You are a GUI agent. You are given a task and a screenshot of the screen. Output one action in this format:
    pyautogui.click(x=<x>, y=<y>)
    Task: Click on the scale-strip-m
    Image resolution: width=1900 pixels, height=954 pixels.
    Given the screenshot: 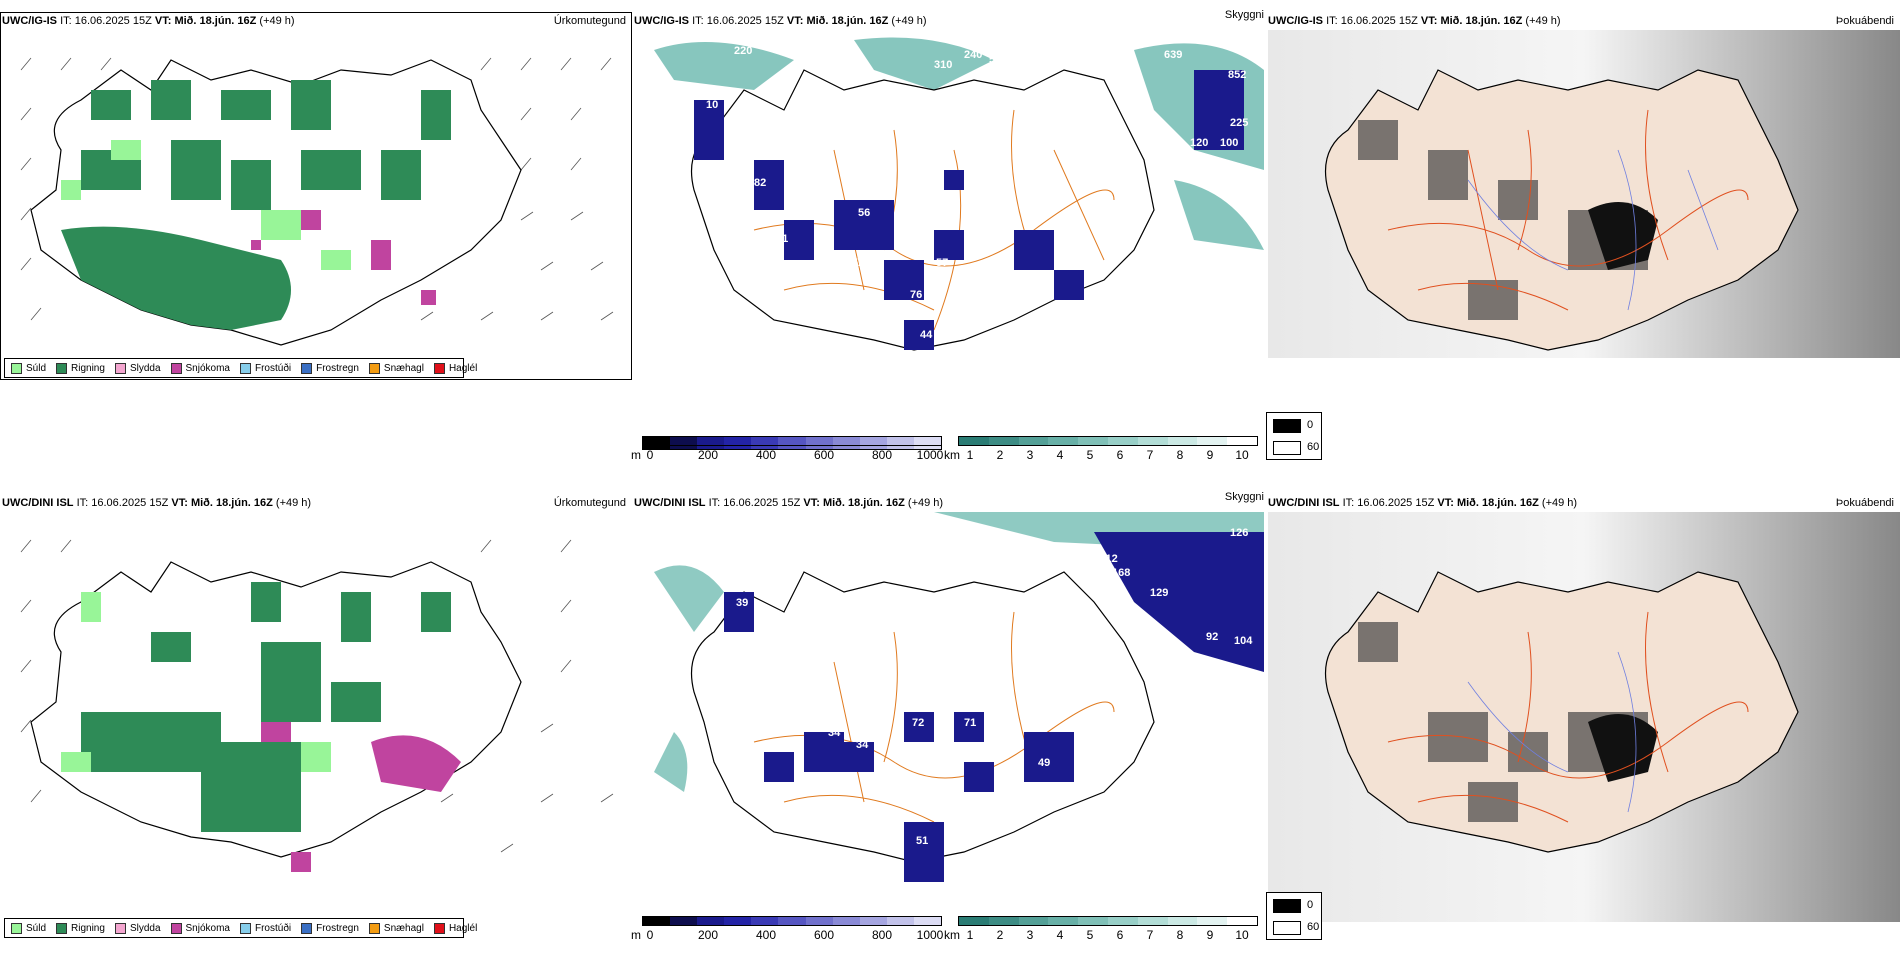 What is the action you would take?
    pyautogui.click(x=792, y=441)
    